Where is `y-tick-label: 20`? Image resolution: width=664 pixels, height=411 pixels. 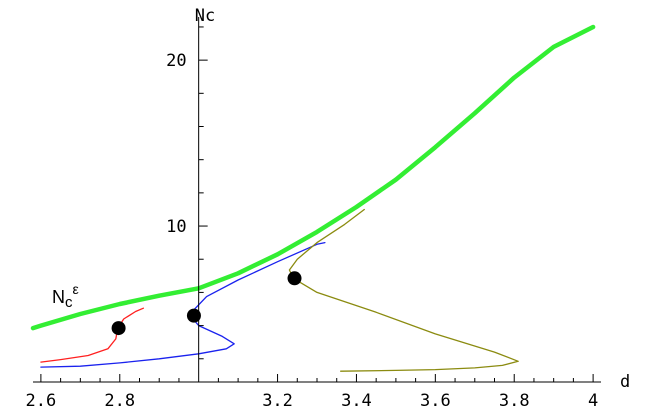 y-tick-label: 20 is located at coordinates (176, 61).